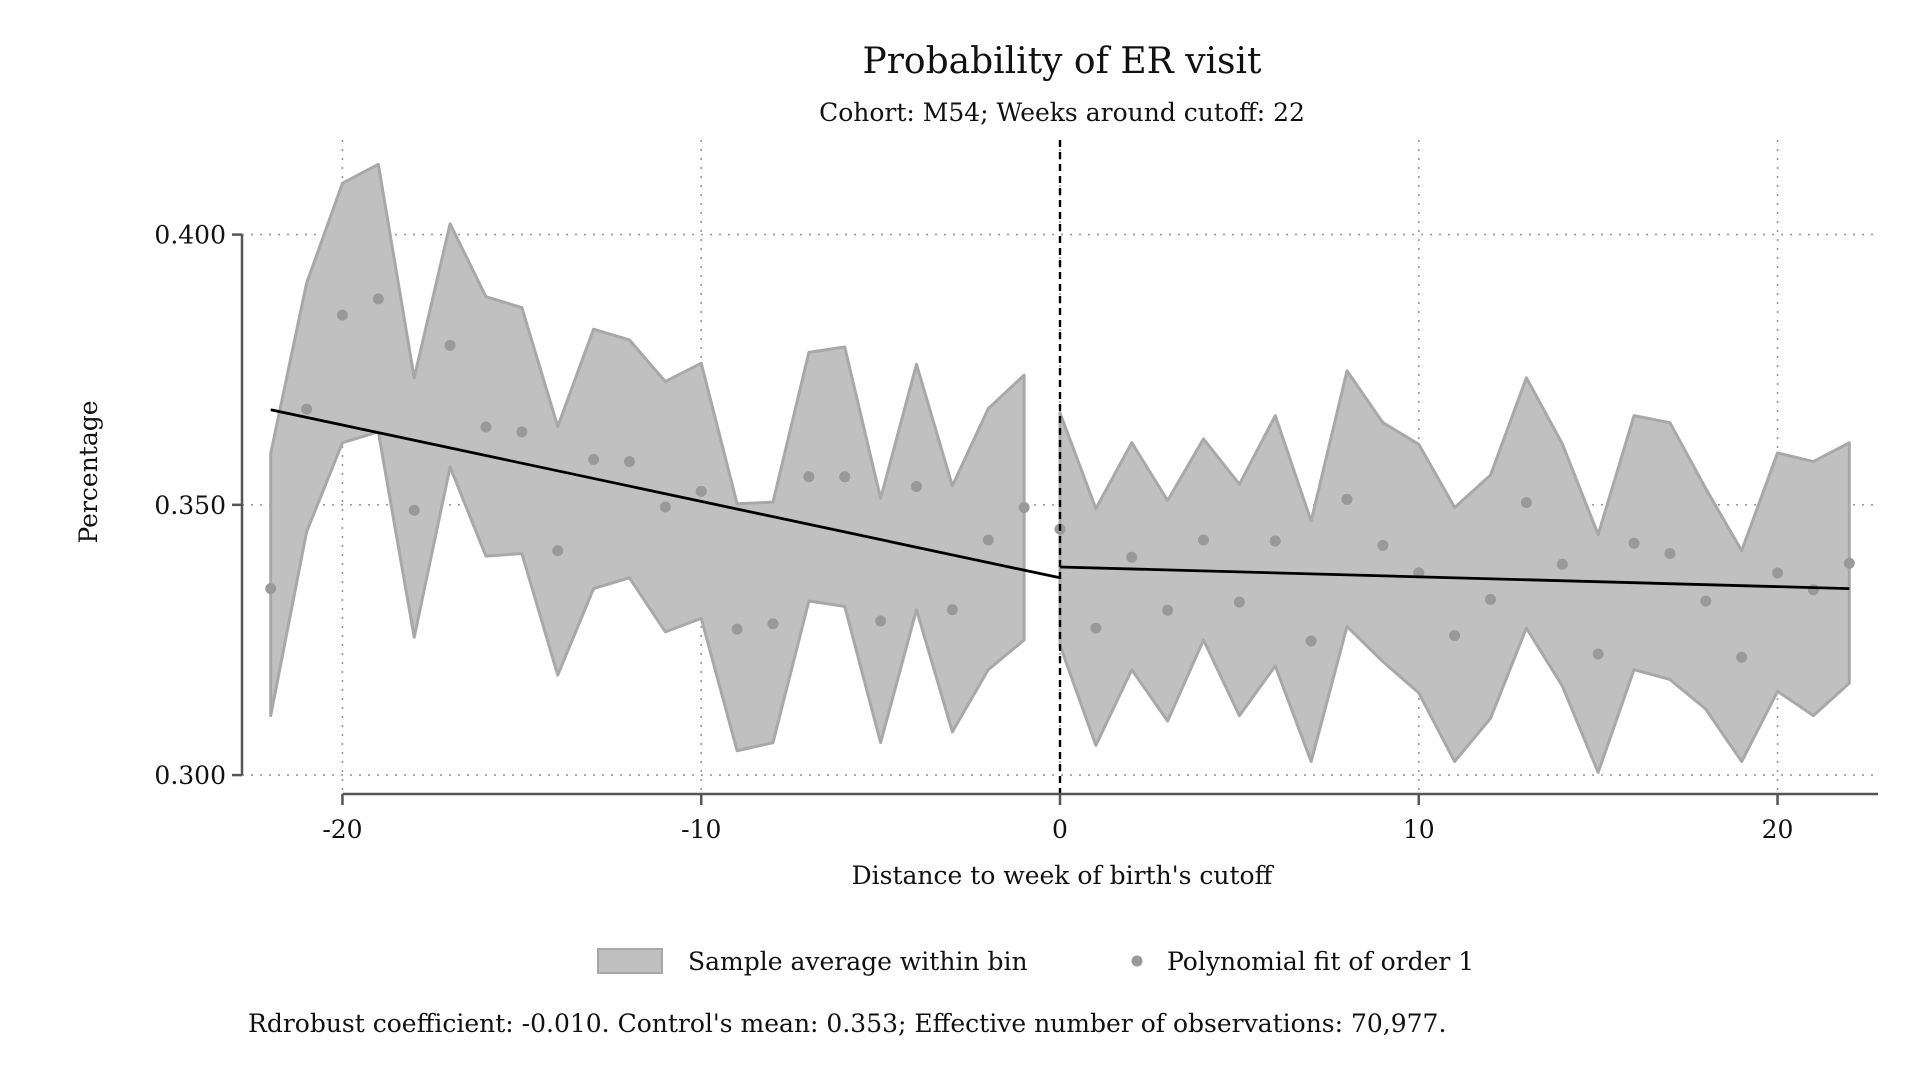 Image resolution: width=1920 pixels, height=1080 pixels. I want to click on x-tick-label: 0, so click(1060, 829).